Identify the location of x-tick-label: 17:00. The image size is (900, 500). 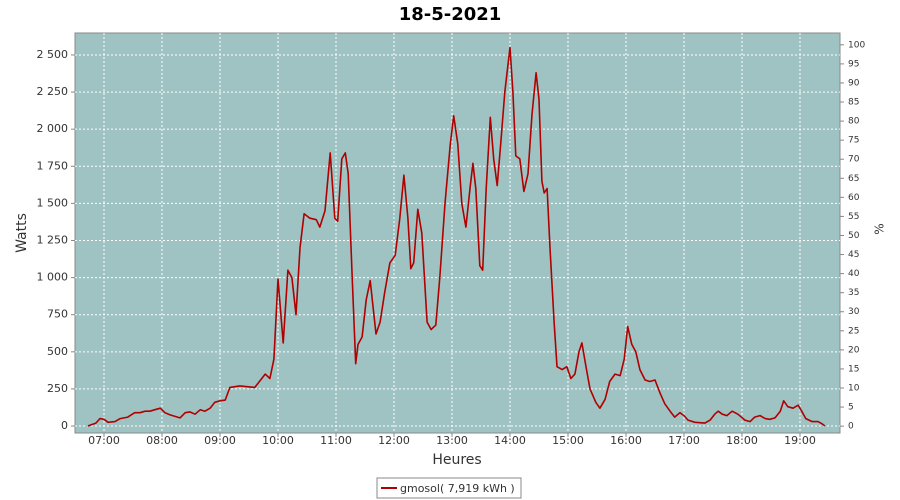
(684, 440).